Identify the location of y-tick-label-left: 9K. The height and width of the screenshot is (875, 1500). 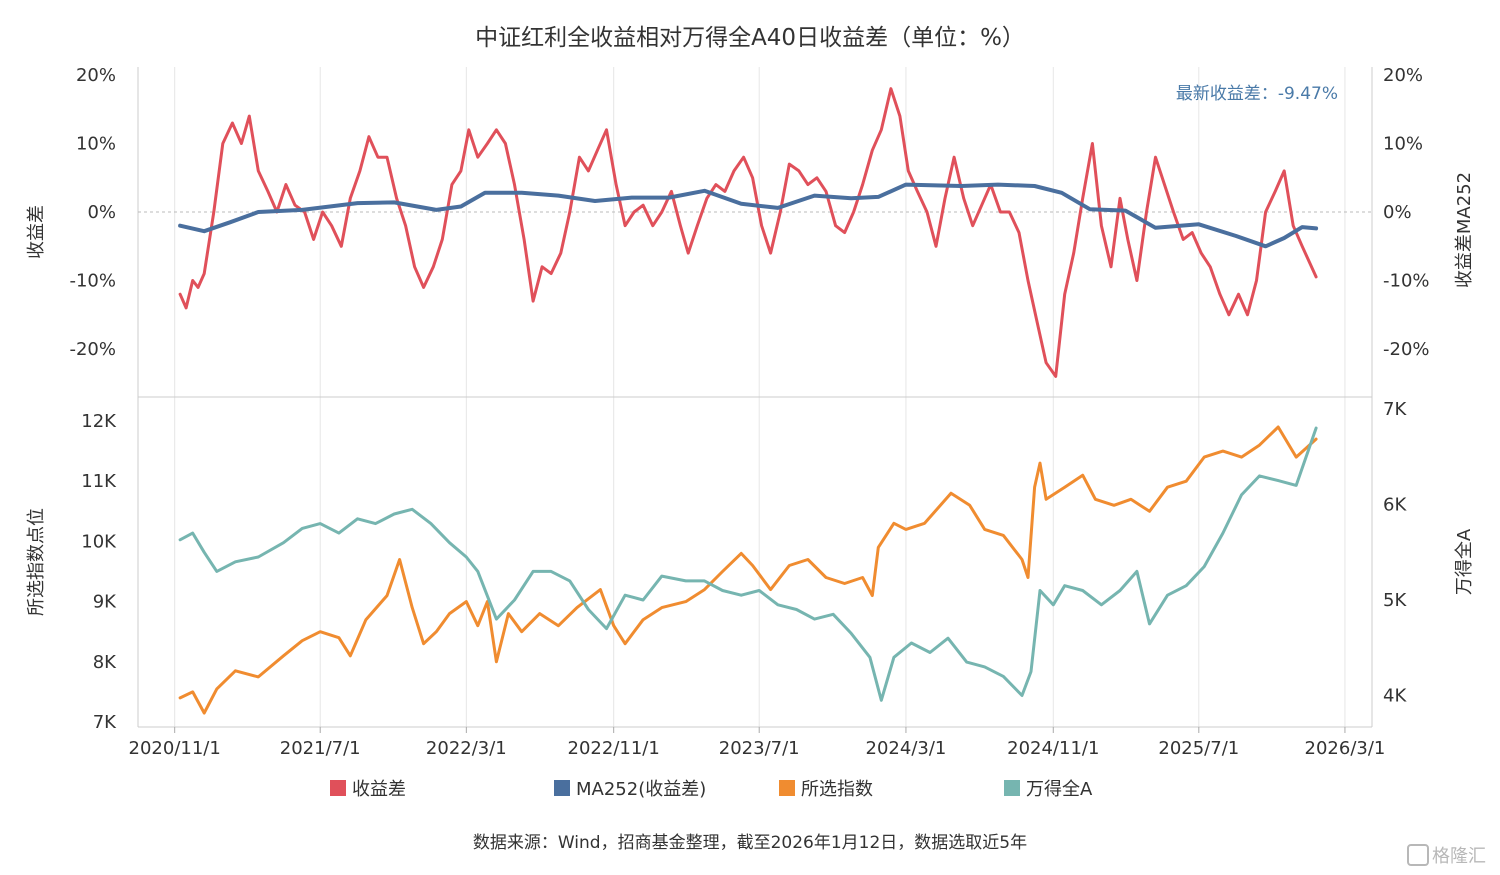
(105, 602).